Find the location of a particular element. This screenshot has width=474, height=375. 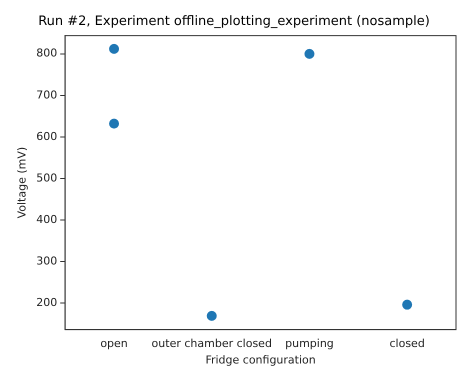

y-axis-title: Voltage (mV) is located at coordinates (21, 182).